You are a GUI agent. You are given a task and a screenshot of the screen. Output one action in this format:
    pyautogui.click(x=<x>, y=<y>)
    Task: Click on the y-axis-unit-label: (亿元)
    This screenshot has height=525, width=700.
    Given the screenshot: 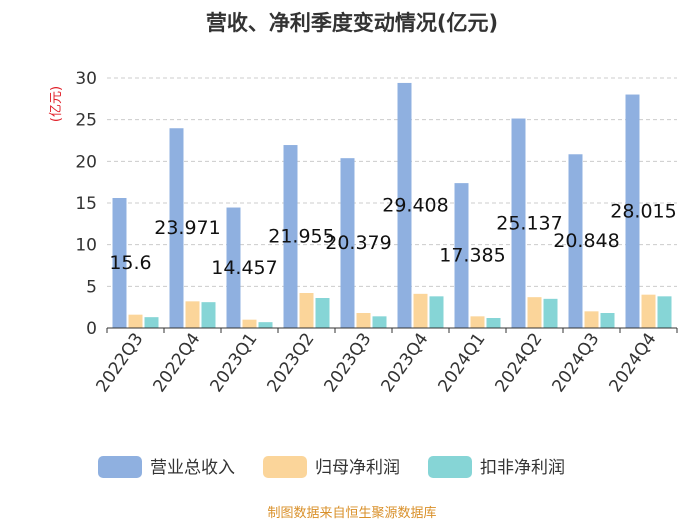 What is the action you would take?
    pyautogui.click(x=56, y=104)
    